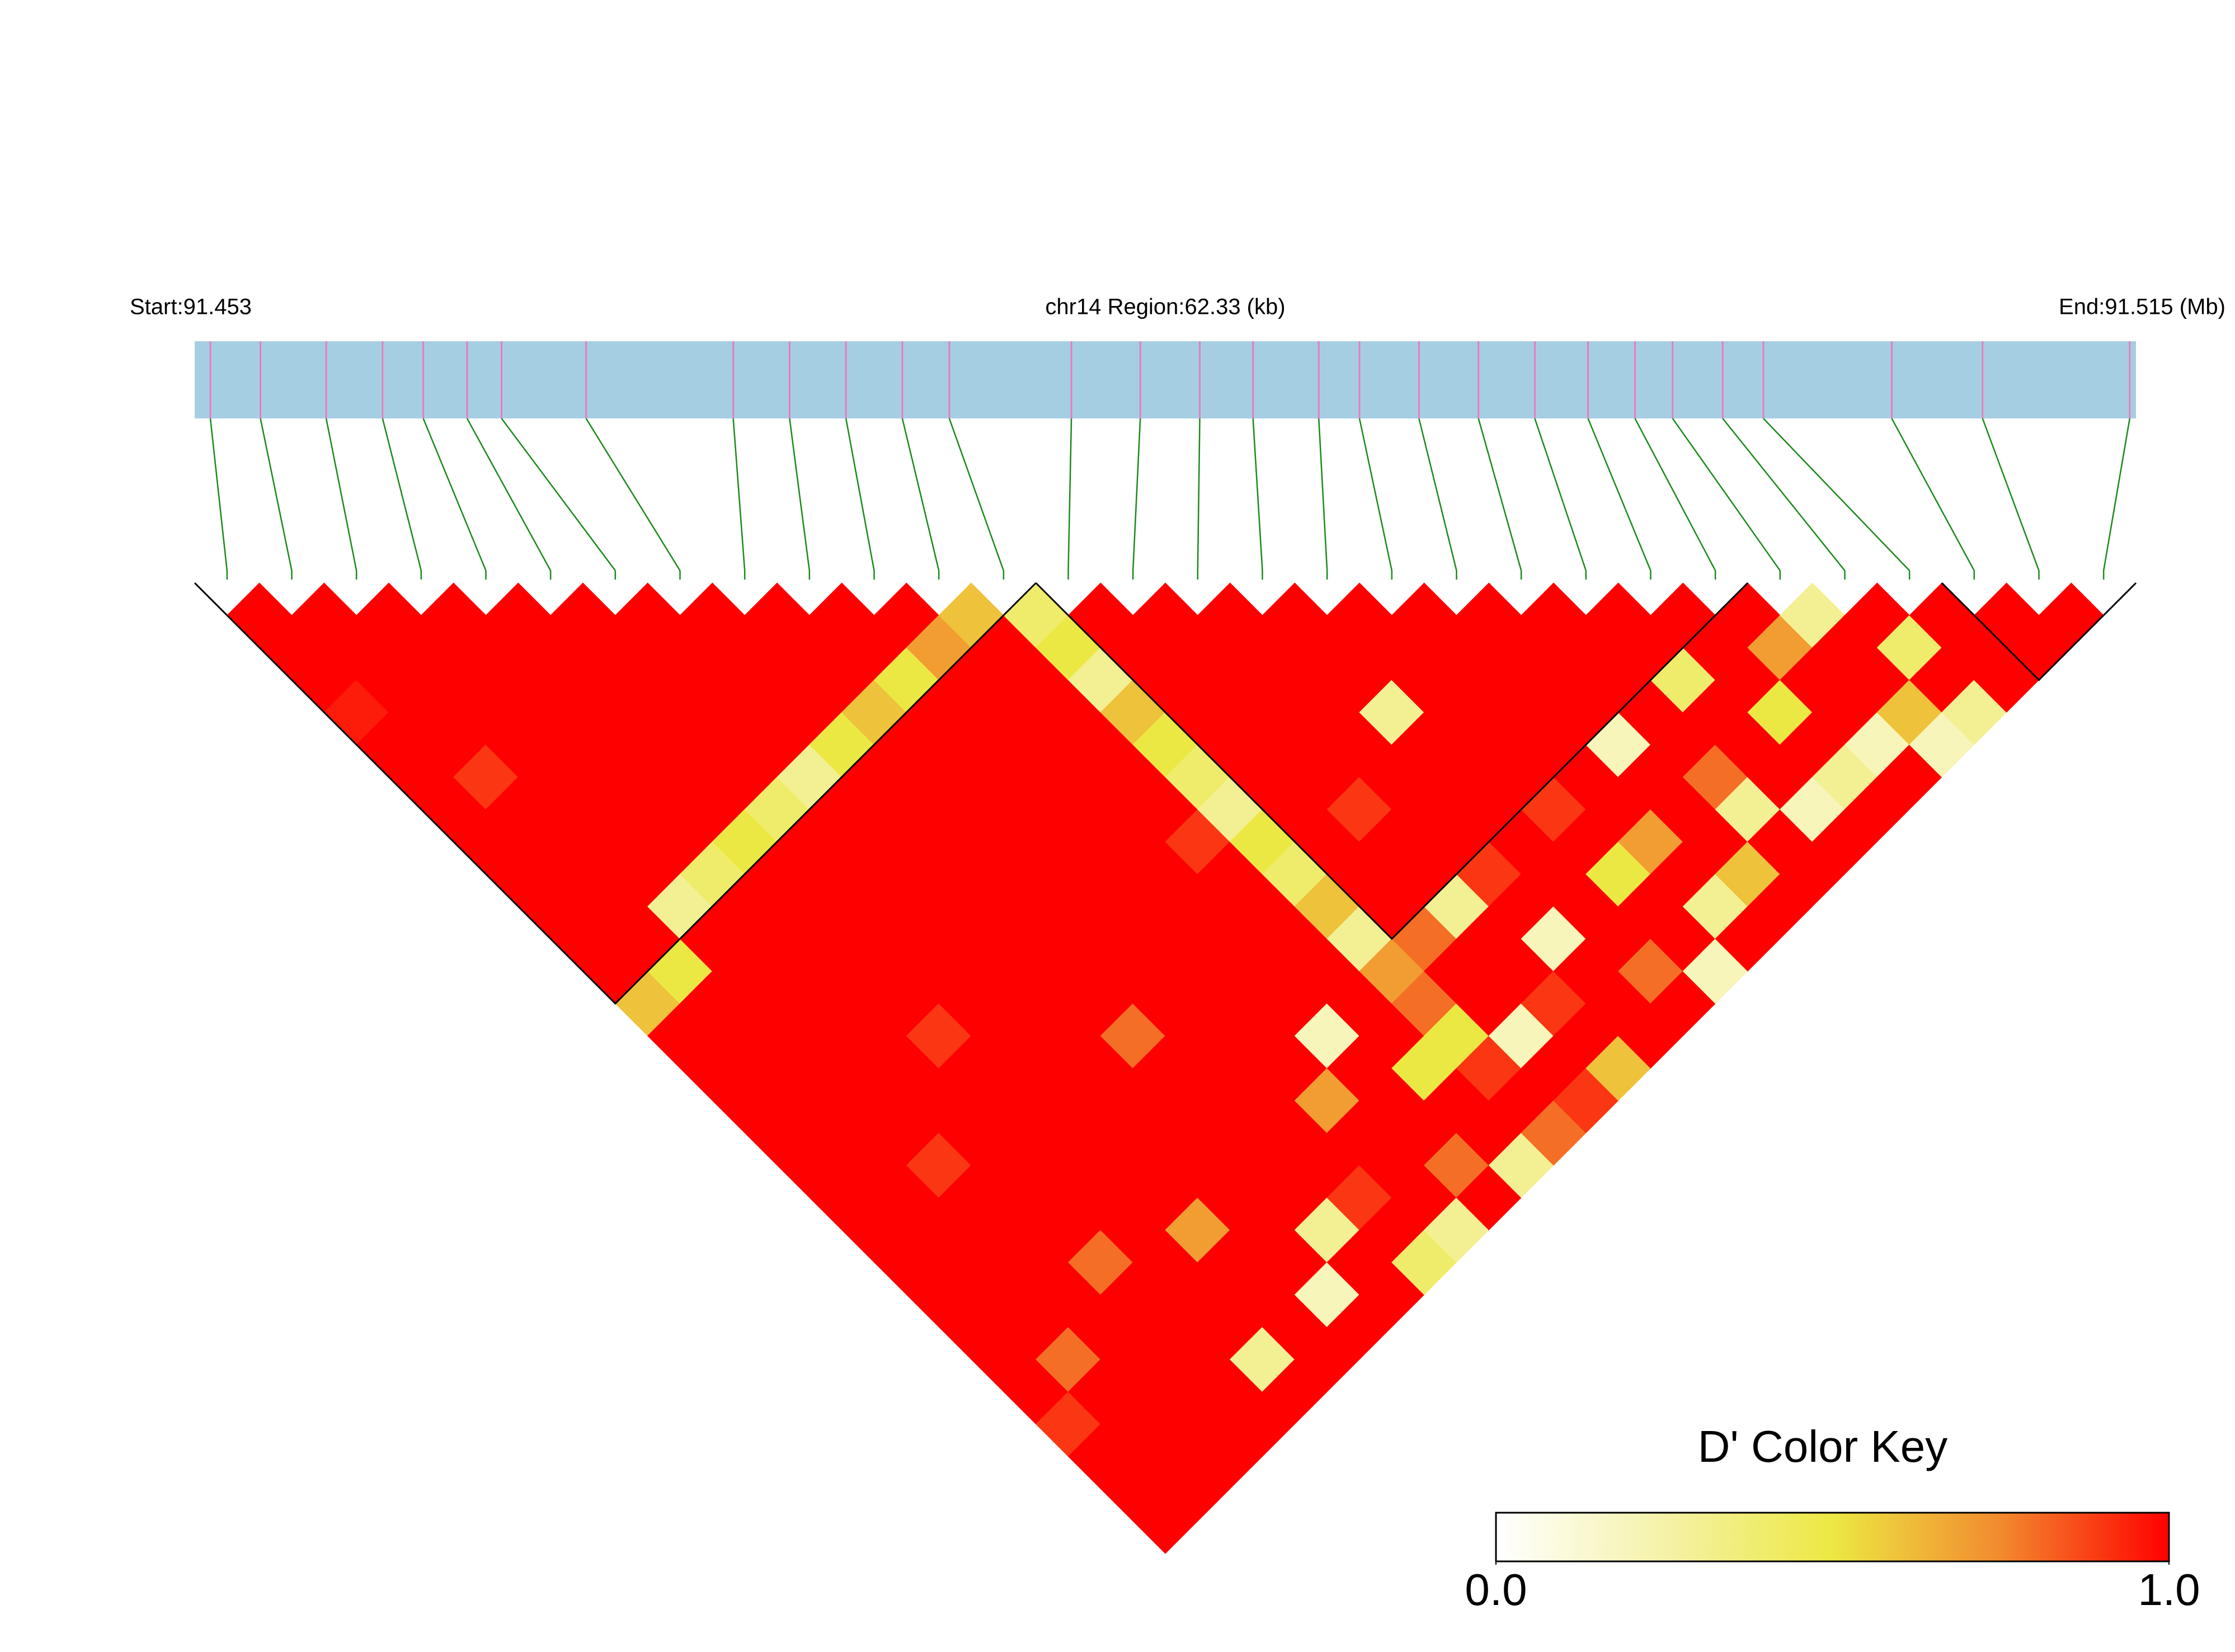 Image resolution: width=2235 pixels, height=1652 pixels. I want to click on legend-title: D' Color Key, so click(1823, 1446).